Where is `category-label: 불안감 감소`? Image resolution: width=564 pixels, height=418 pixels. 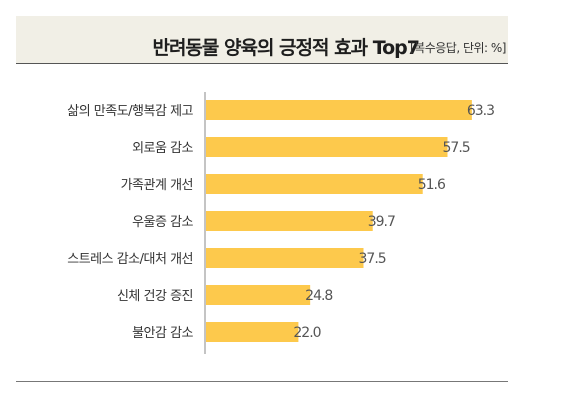
category-label: 불안감 감소 is located at coordinates (162, 333).